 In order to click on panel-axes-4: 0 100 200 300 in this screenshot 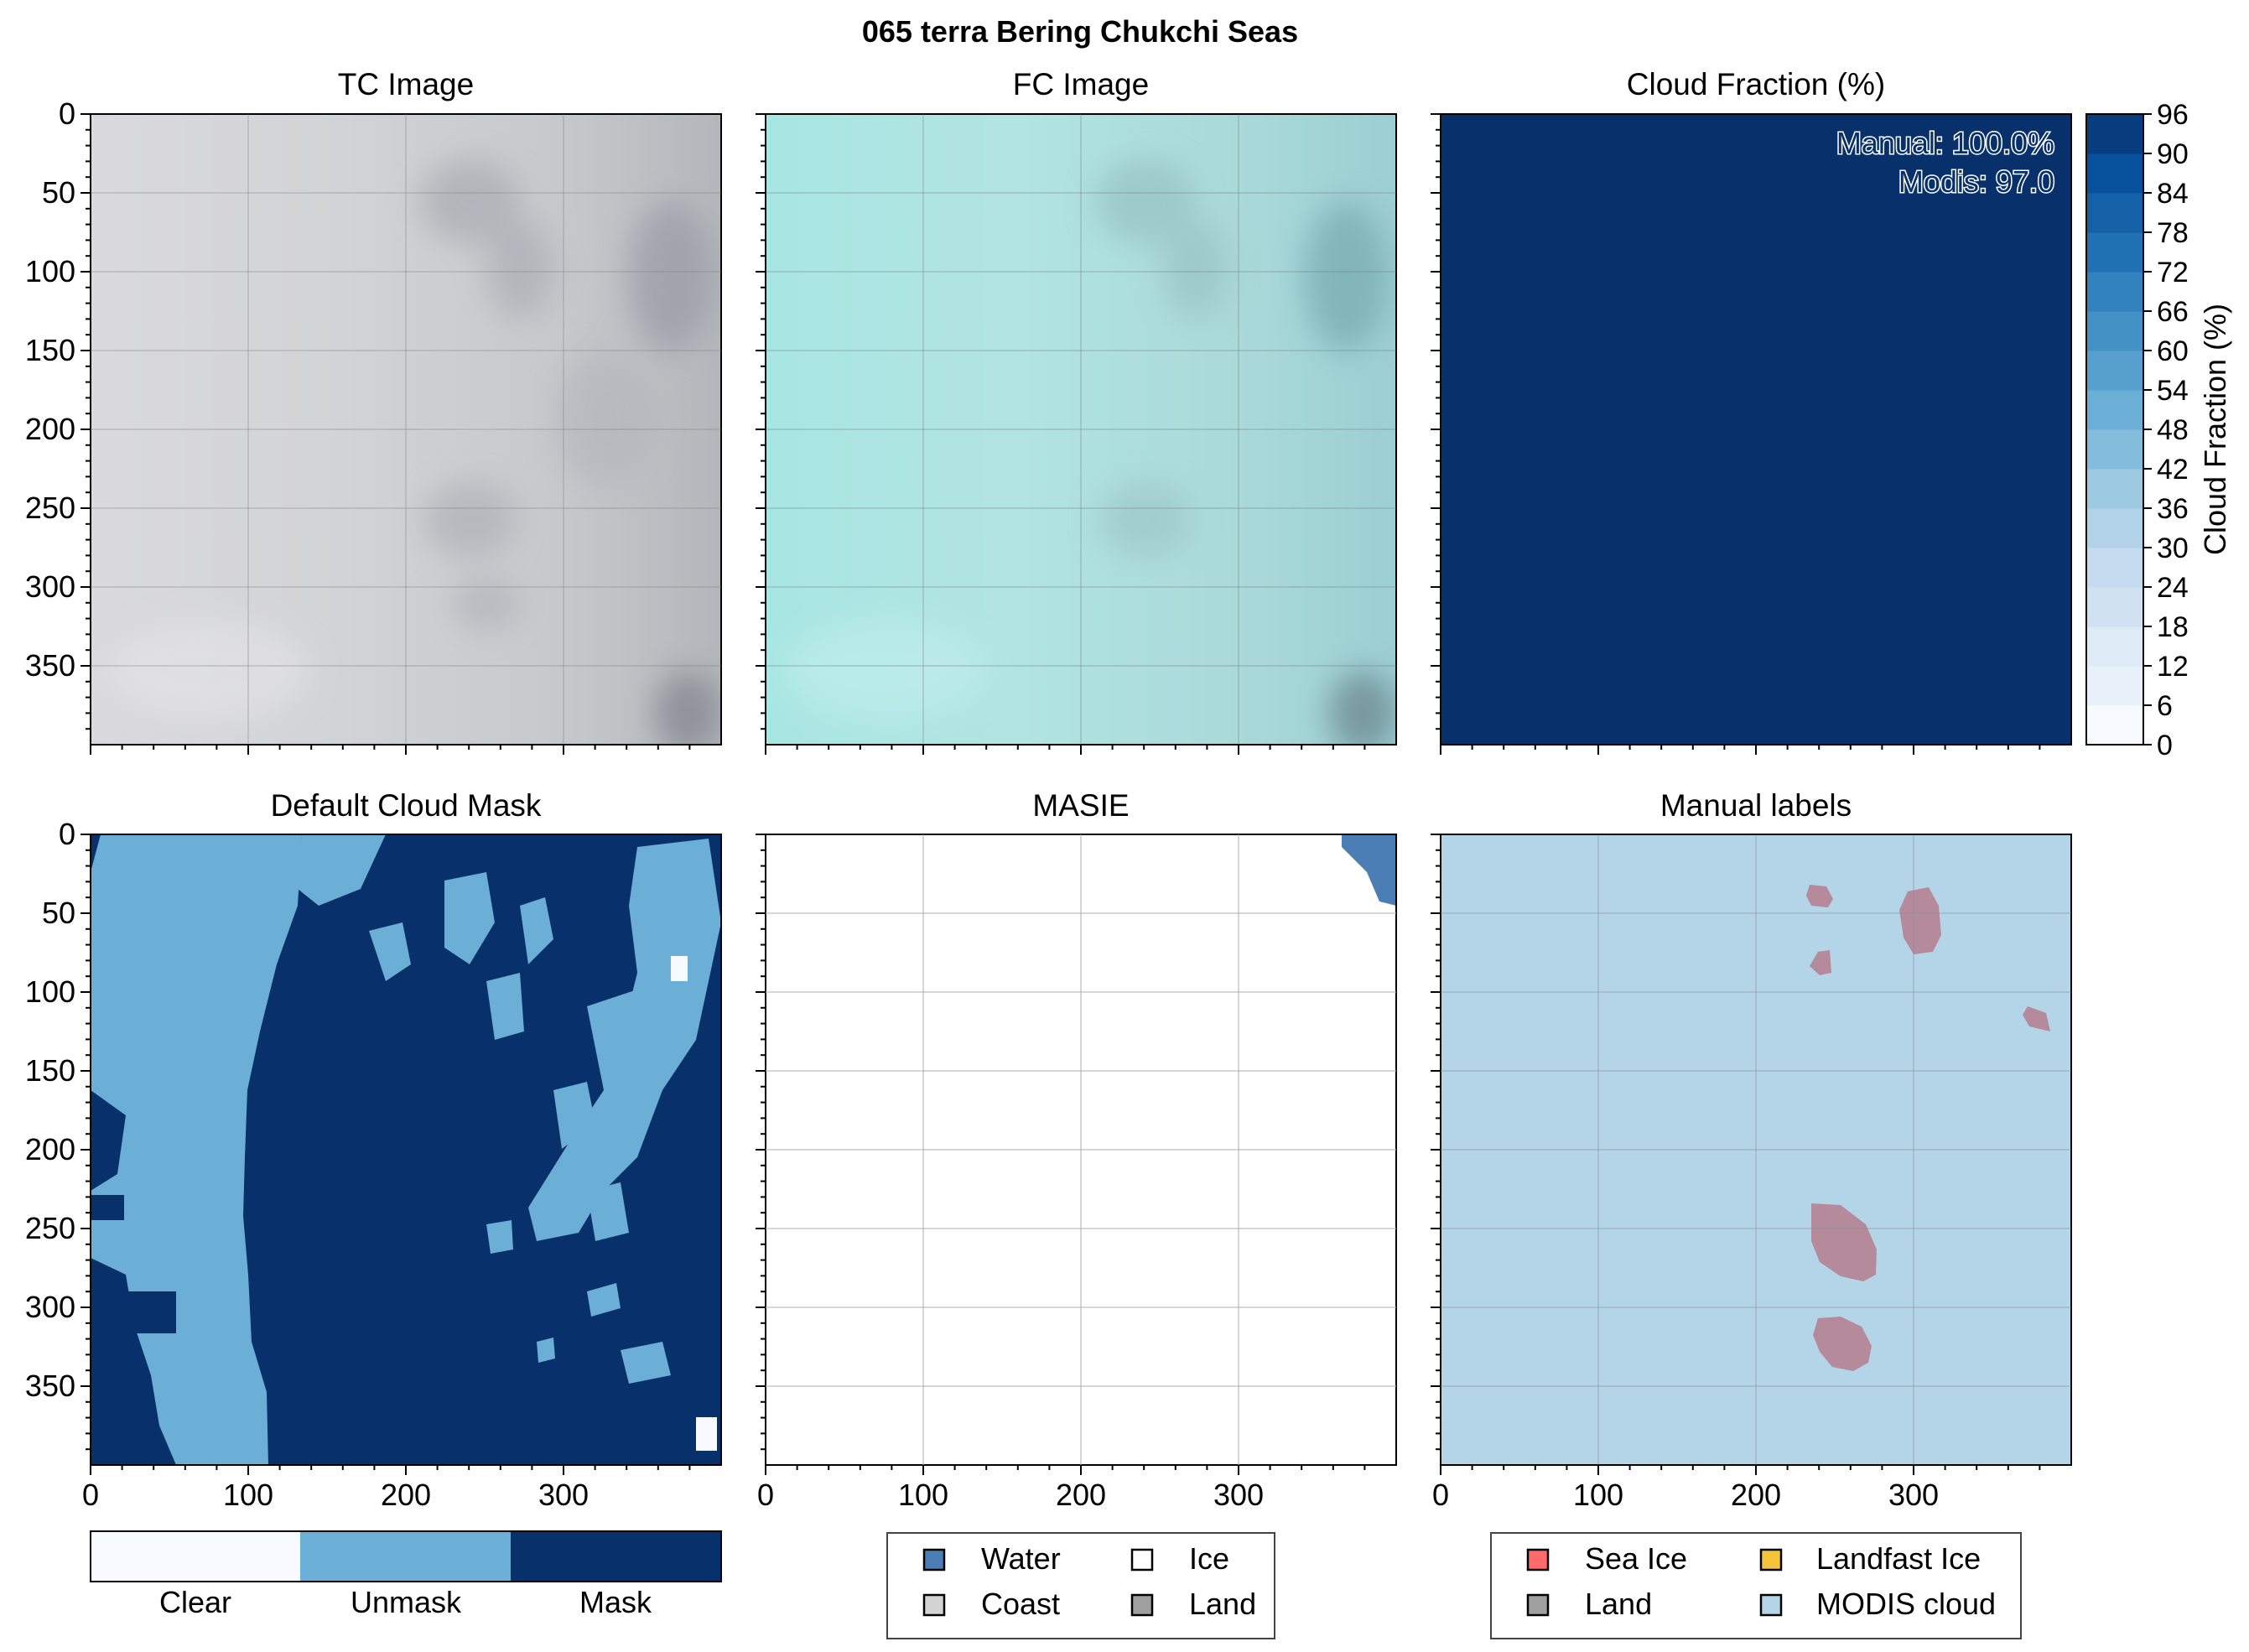, I will do `click(1076, 1173)`.